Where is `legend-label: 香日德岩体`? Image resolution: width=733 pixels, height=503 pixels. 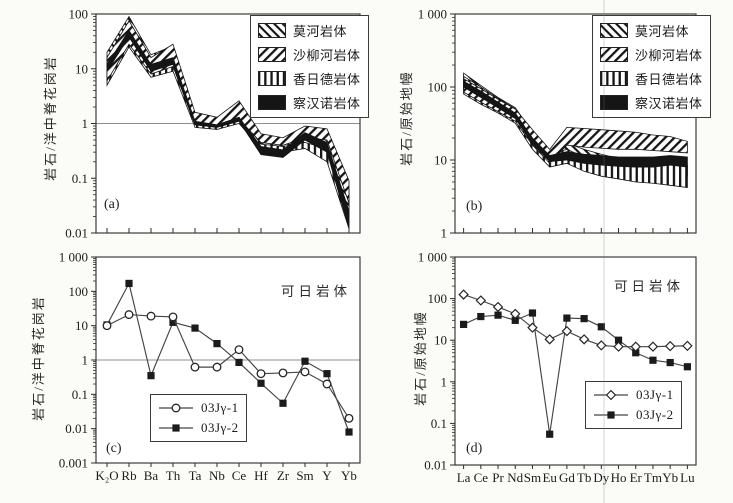
legend-label: 香日德岩体 is located at coordinates (669, 79).